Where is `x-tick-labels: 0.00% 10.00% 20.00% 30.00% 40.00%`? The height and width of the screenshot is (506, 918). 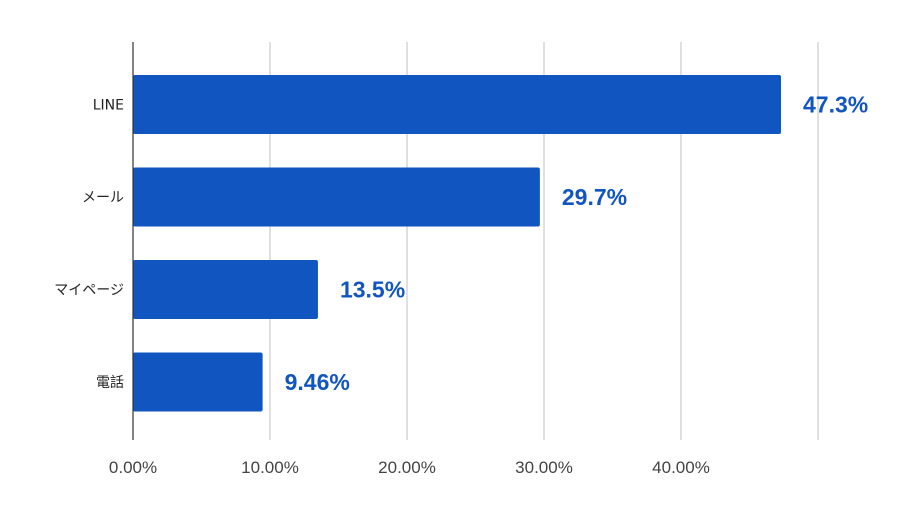
x-tick-labels: 0.00% 10.00% 20.00% 30.00% 40.00% is located at coordinates (409, 467).